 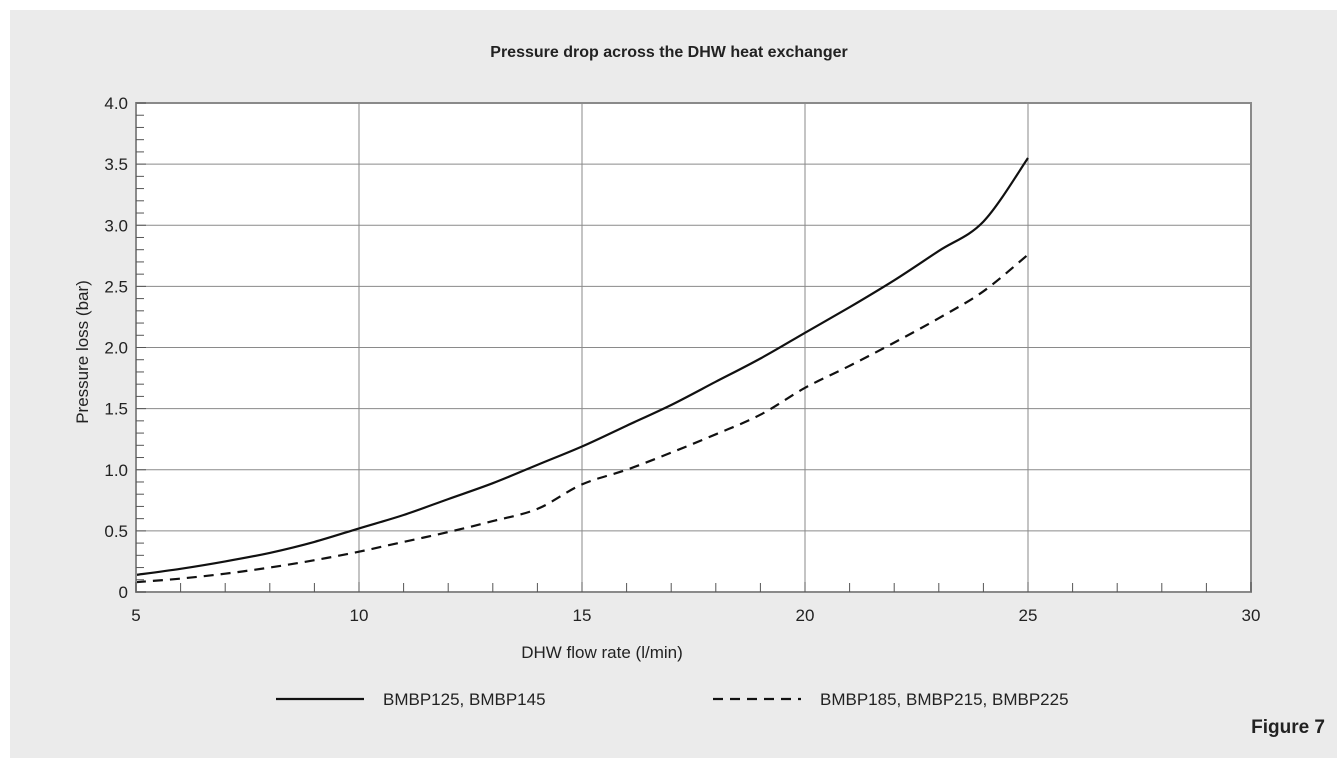 I want to click on y-tick-label: 2.0, so click(x=116, y=348).